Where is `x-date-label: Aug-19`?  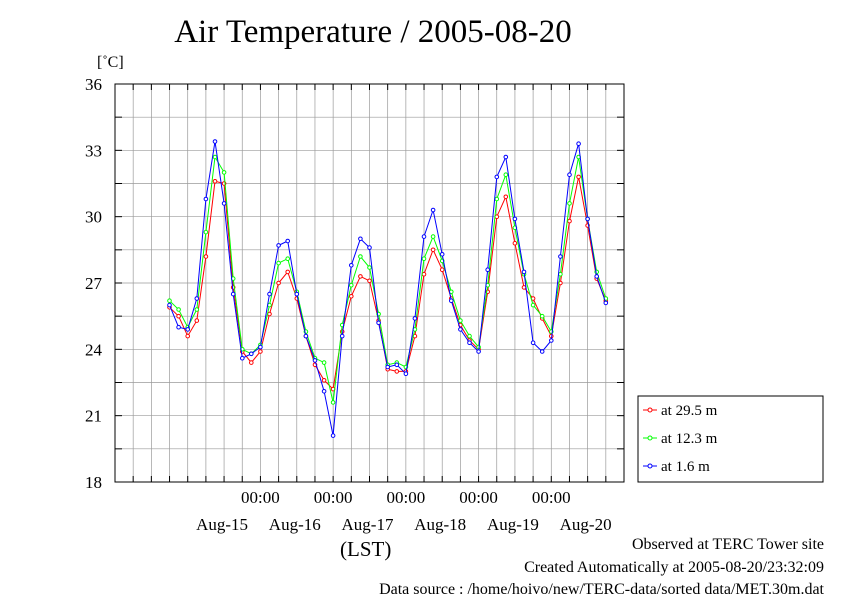
x-date-label: Aug-19 is located at coordinates (513, 524).